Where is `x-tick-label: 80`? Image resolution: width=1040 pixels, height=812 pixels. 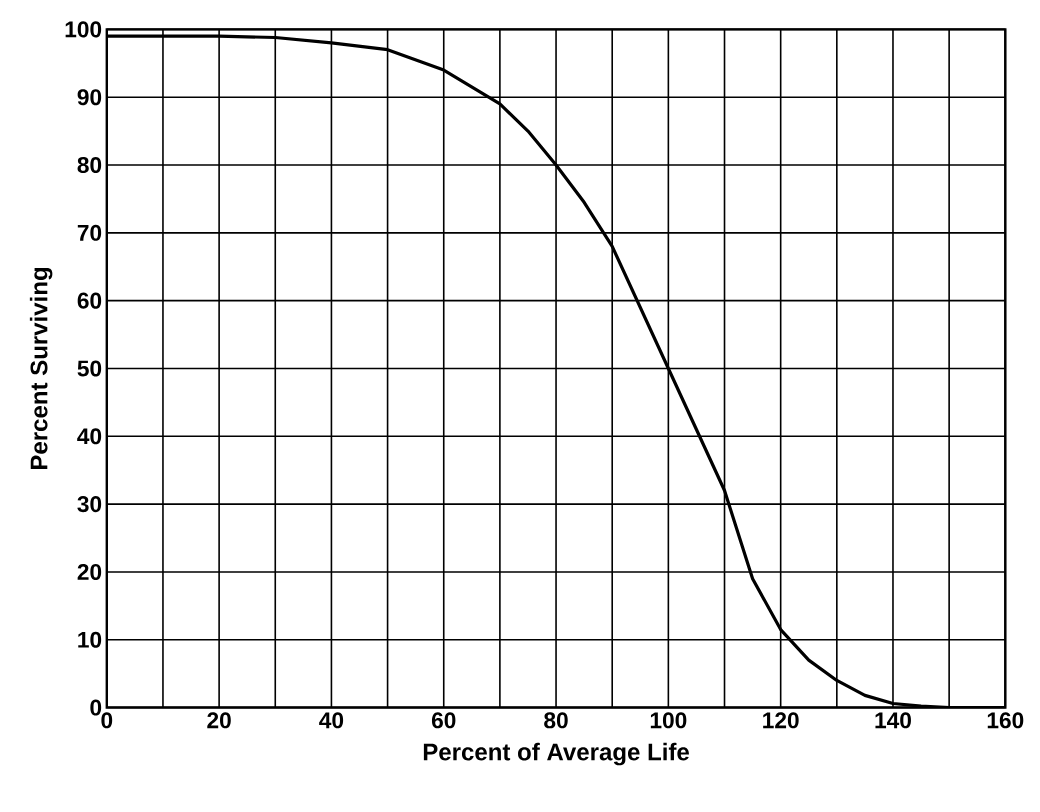 x-tick-label: 80 is located at coordinates (556, 720).